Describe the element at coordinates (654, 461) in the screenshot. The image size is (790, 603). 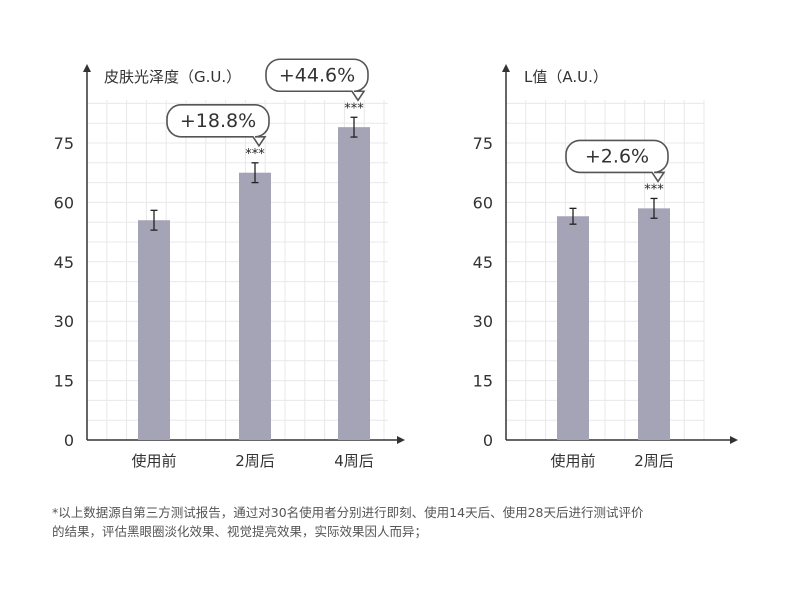
I see `chart2-x-tick-label-2: 2周后` at that location.